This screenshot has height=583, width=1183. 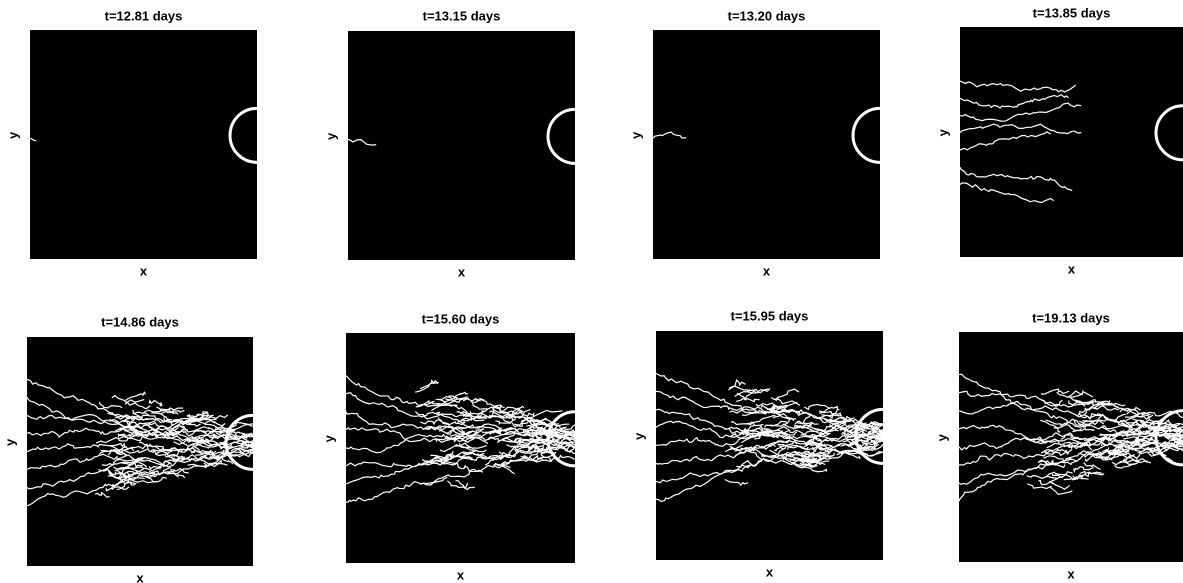 What do you see at coordinates (767, 15) in the screenshot?
I see `panel-title: t=13.20 days` at bounding box center [767, 15].